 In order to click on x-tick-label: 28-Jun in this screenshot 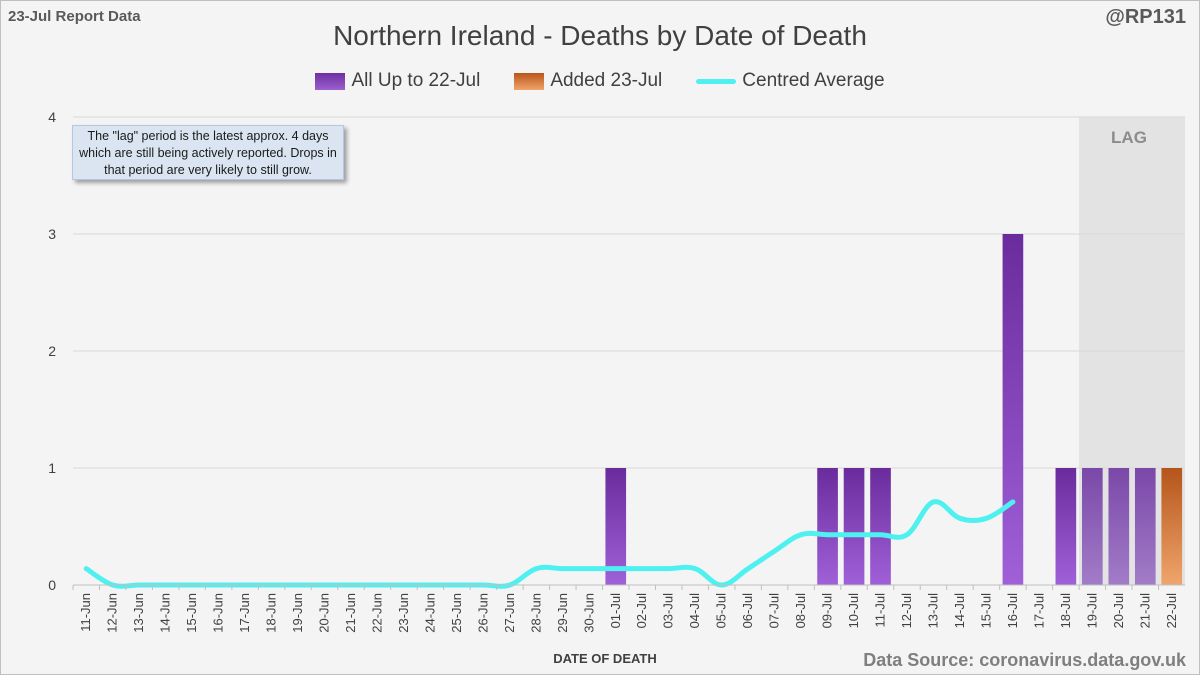, I will do `click(535, 613)`.